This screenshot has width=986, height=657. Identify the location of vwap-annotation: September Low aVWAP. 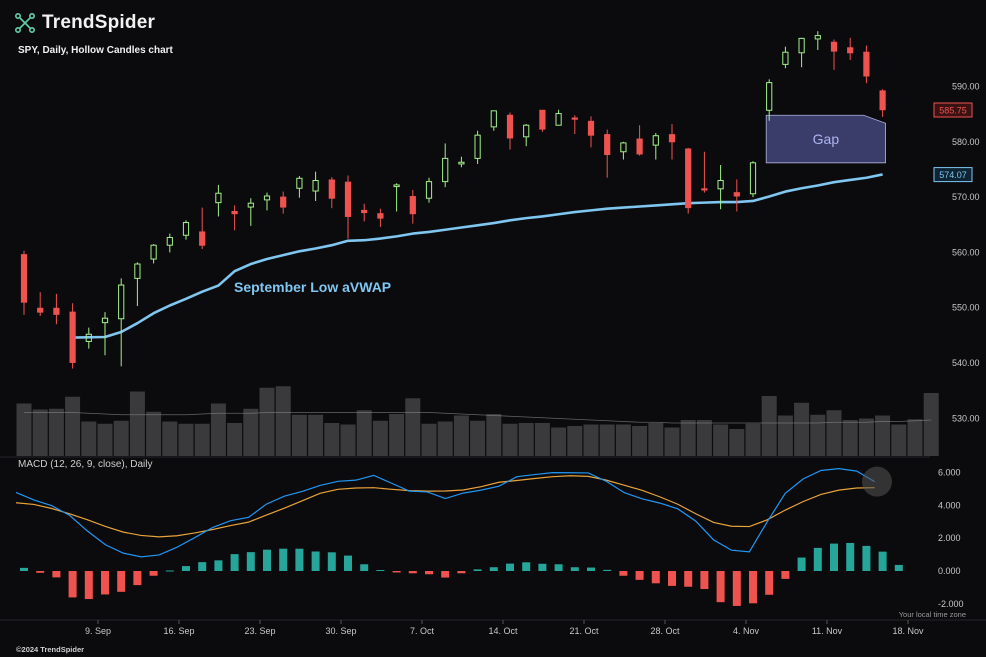
(313, 287).